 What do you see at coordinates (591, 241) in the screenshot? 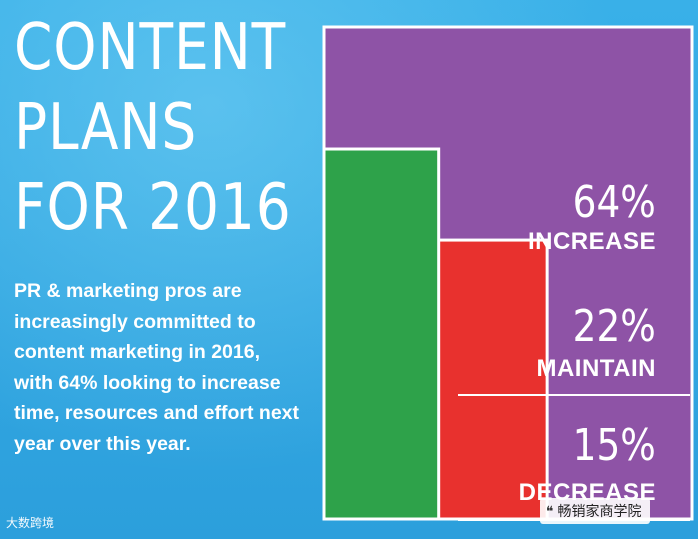
I see `category-label-increase: INCREASE` at bounding box center [591, 241].